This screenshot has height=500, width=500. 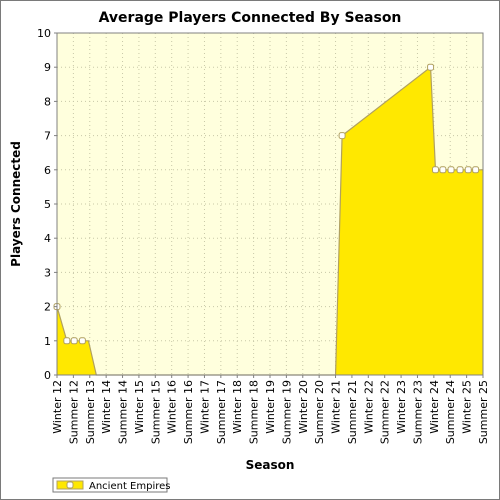 I want to click on y-tick-label: 4, so click(x=47, y=238).